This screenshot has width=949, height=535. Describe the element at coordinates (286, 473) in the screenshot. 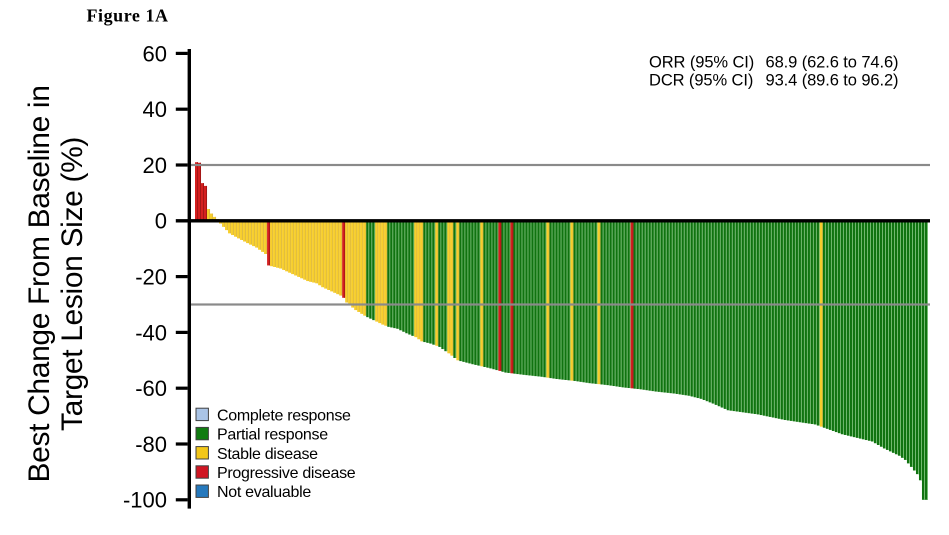

I see `svg-text: Progressive disease` at that location.